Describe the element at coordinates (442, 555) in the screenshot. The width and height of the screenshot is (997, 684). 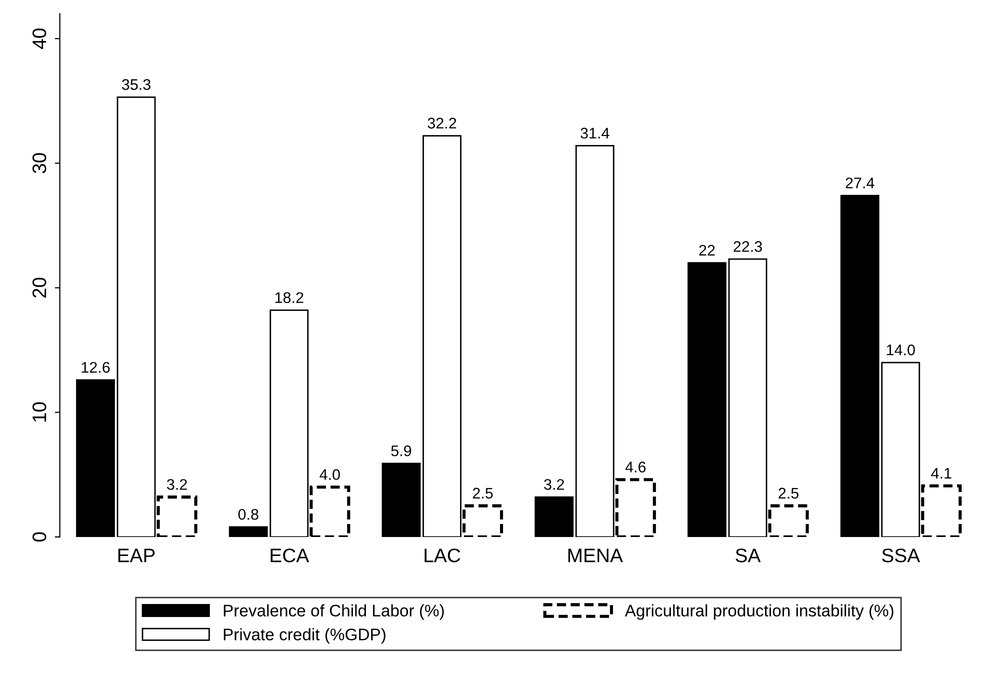
I see `x-tick-label: LAC` at that location.